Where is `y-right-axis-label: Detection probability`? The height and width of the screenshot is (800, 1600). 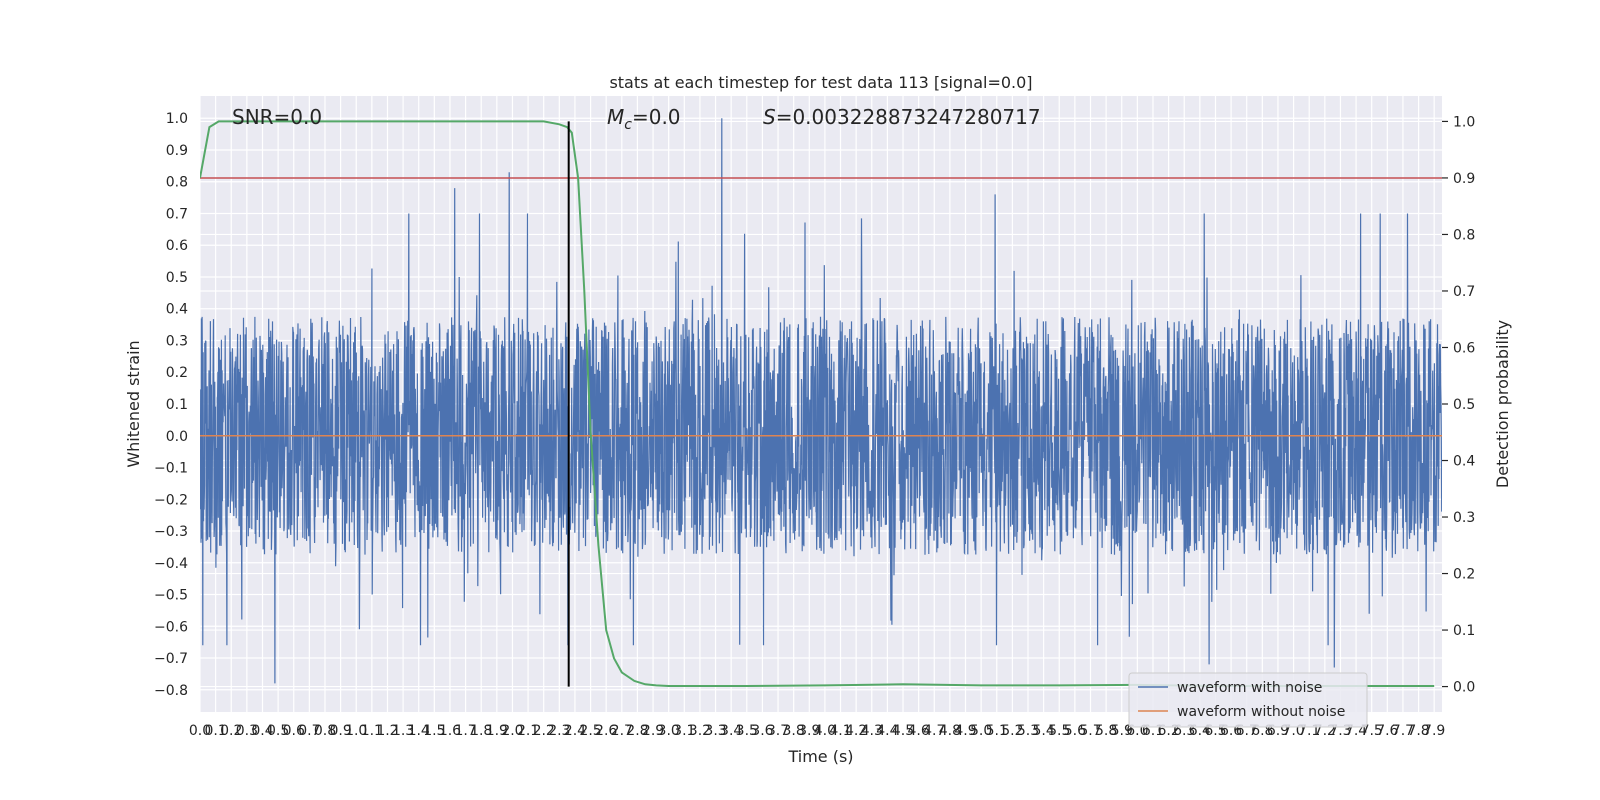 y-right-axis-label: Detection probability is located at coordinates (1502, 404).